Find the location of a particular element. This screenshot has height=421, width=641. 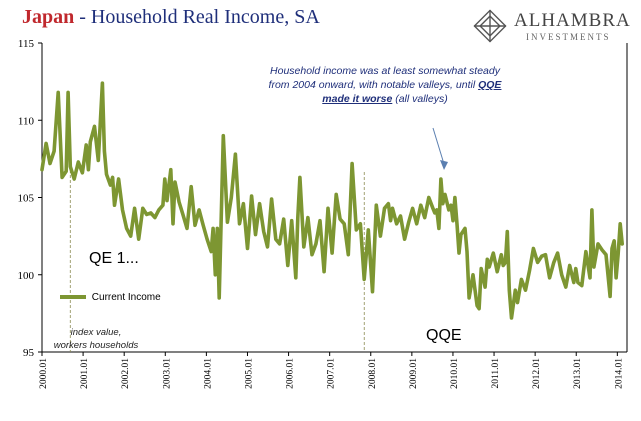

marker-label-qqe: QQE is located at coordinates (444, 335).